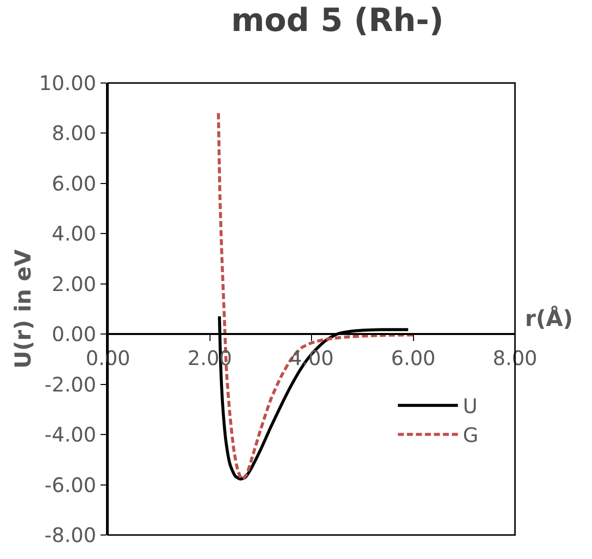  I want to click on y-tick-label: 4.00, so click(74, 234).